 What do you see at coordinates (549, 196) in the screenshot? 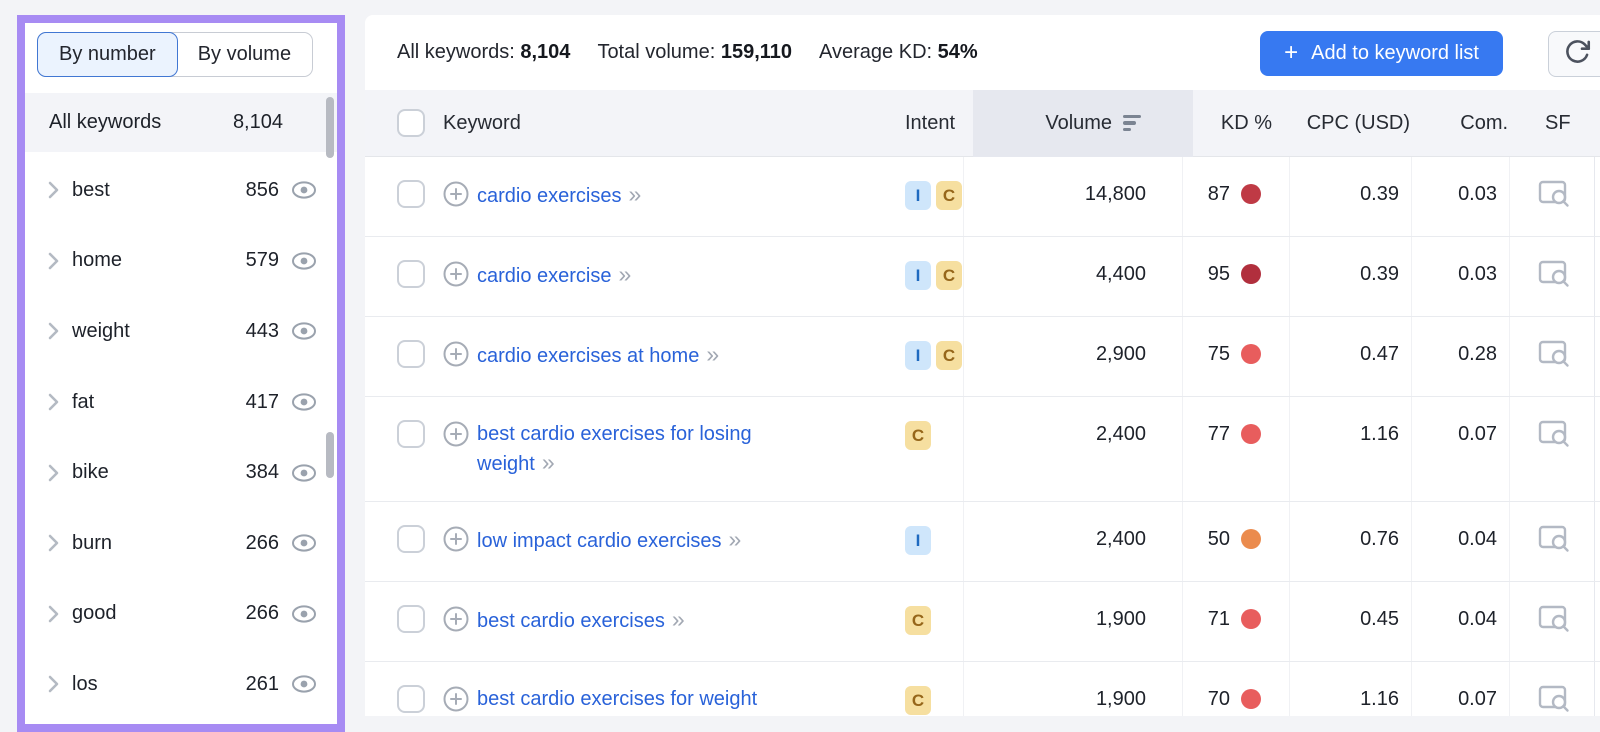
I see `keyword-link: cardio exercises` at bounding box center [549, 196].